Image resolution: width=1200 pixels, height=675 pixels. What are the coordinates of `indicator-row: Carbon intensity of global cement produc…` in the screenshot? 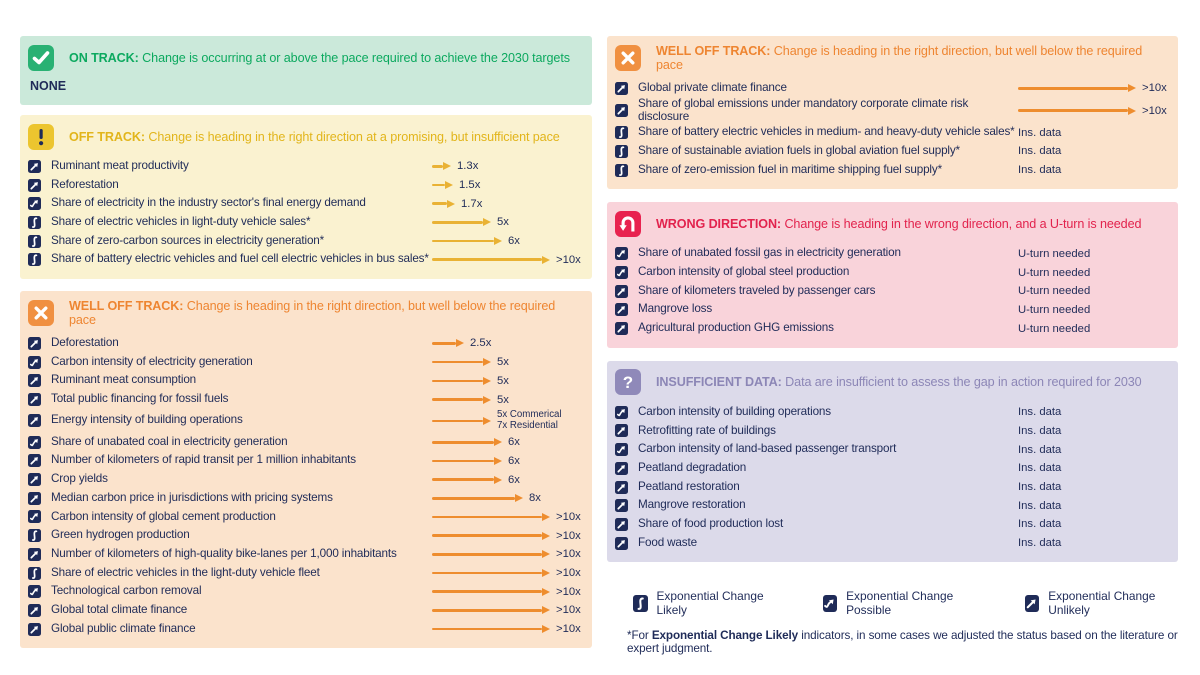 It's located at (305, 517).